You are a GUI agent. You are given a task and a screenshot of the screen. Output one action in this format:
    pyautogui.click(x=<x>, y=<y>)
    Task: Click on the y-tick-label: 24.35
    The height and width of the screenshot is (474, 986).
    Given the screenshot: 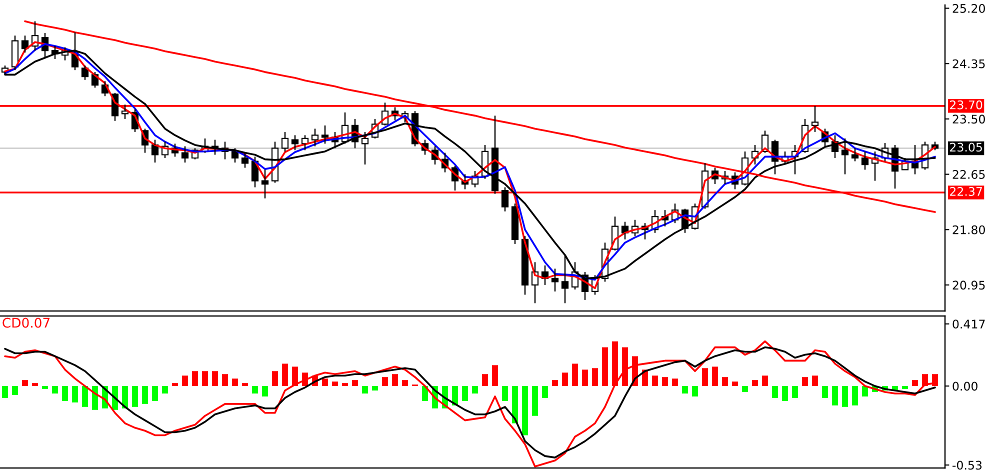 What is the action you would take?
    pyautogui.click(x=968, y=63)
    